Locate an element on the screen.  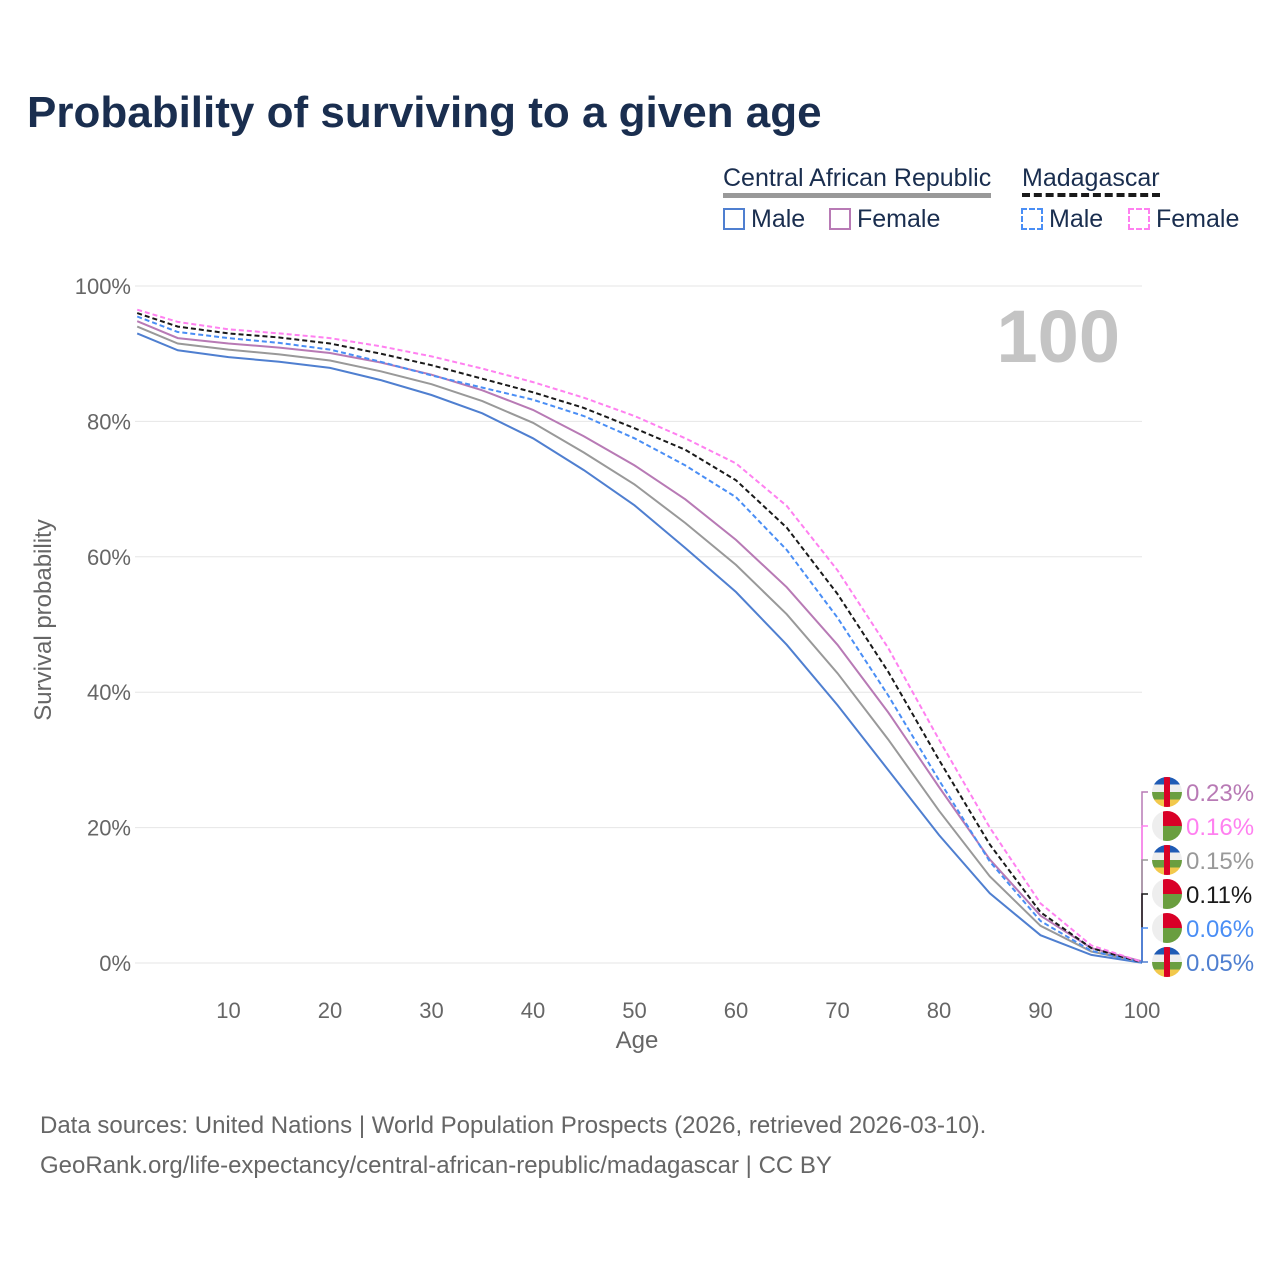
legend-car-male: Male is located at coordinates (764, 219).